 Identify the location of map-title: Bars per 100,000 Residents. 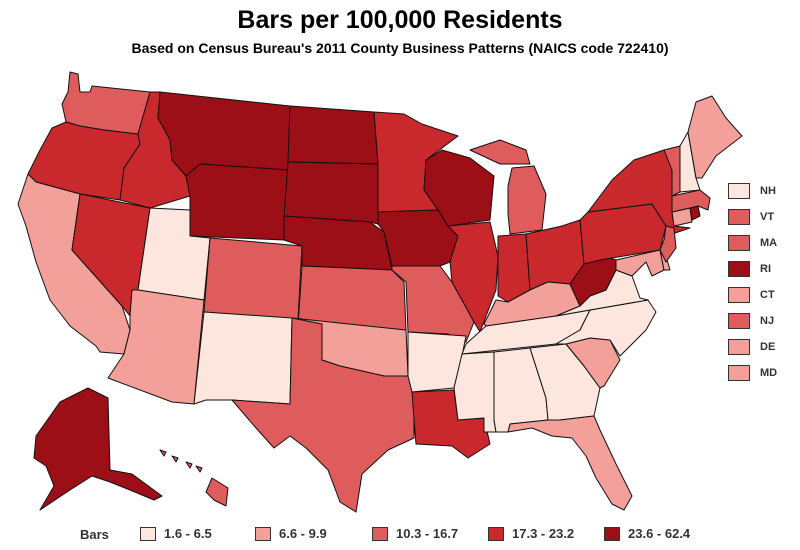
(400, 20).